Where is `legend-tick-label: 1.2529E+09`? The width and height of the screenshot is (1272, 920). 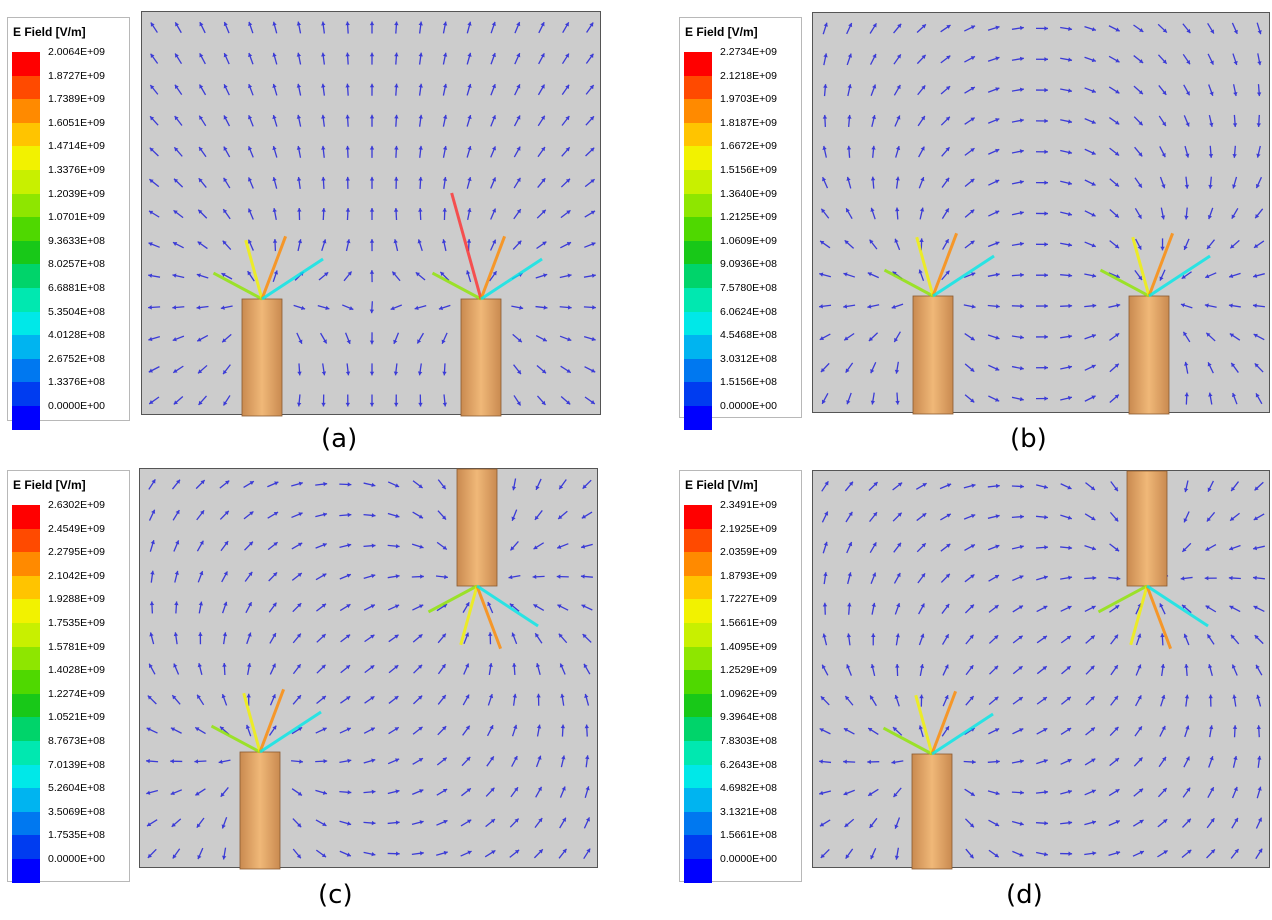 legend-tick-label: 1.2529E+09 is located at coordinates (748, 670).